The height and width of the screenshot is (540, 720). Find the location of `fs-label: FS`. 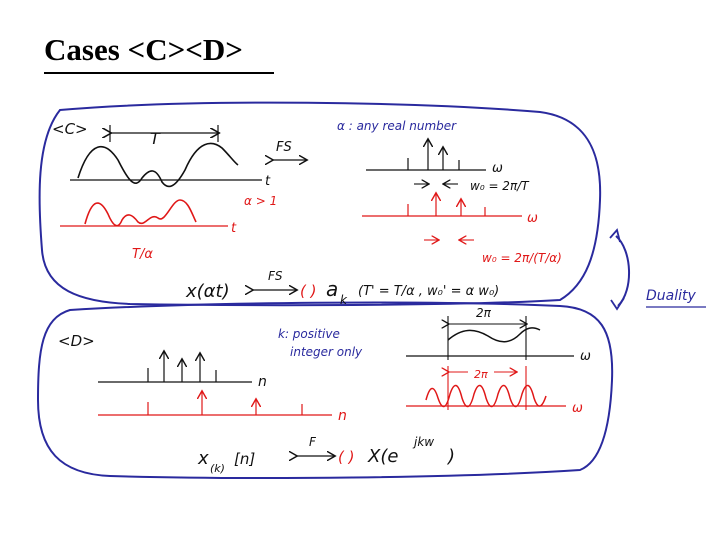

fs-label: FS is located at coordinates (284, 147).